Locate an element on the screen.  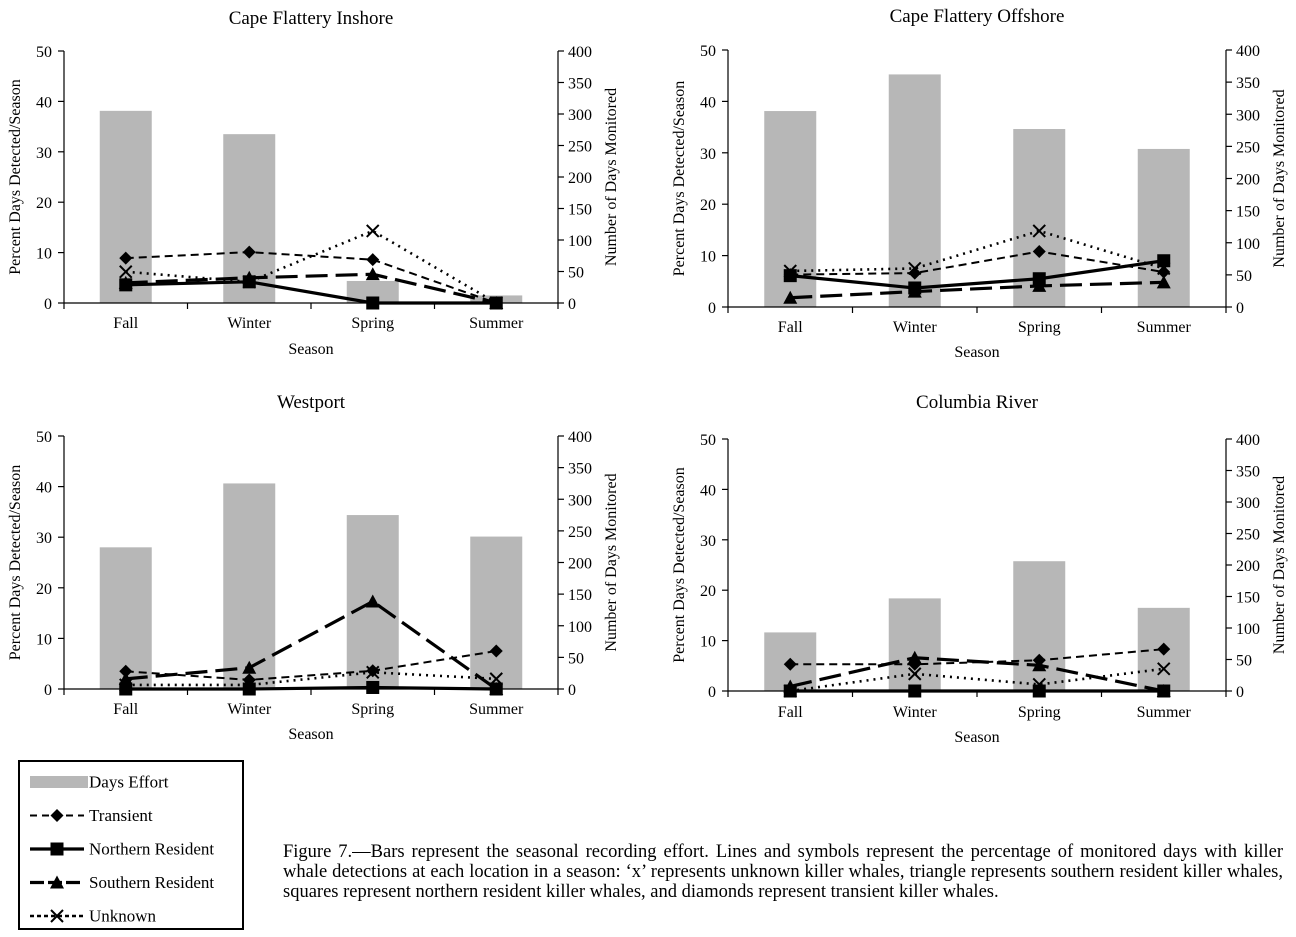
legend-swatch-bar is located at coordinates (59, 782).